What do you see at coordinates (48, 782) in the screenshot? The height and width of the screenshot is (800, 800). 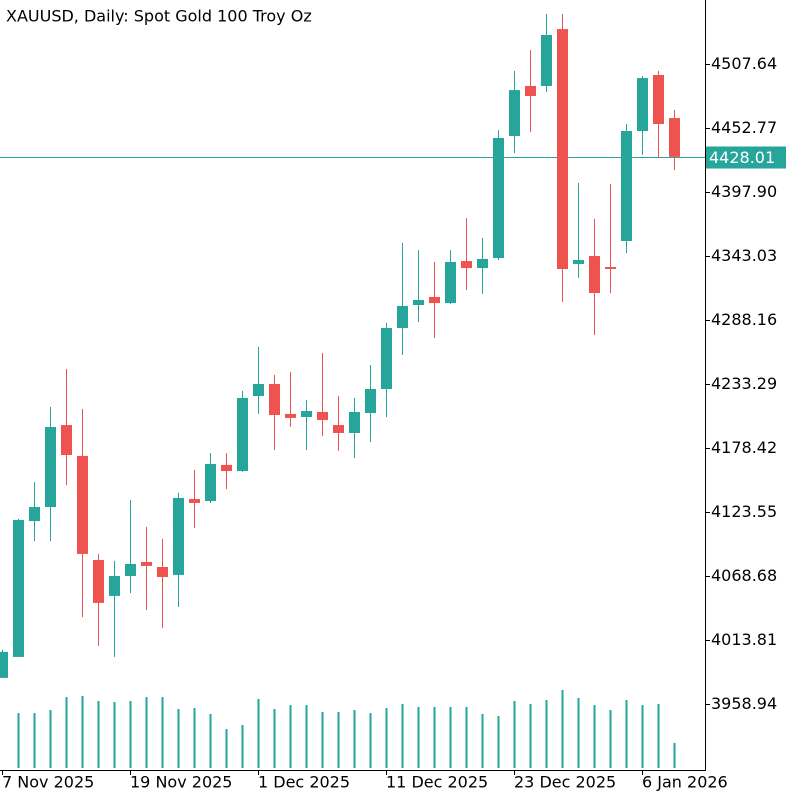 I see `x-tick-label: 7 Nov 2025` at bounding box center [48, 782].